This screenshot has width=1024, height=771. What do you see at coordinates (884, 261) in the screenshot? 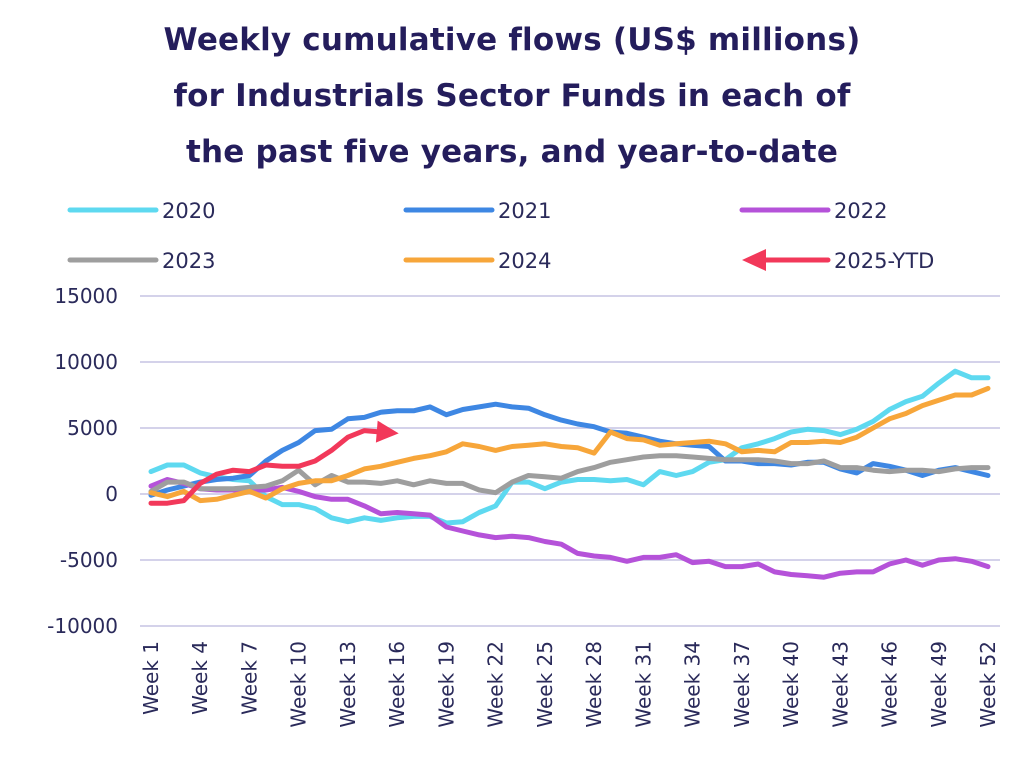
I see `legend-label: 2025-YTD` at bounding box center [884, 261].